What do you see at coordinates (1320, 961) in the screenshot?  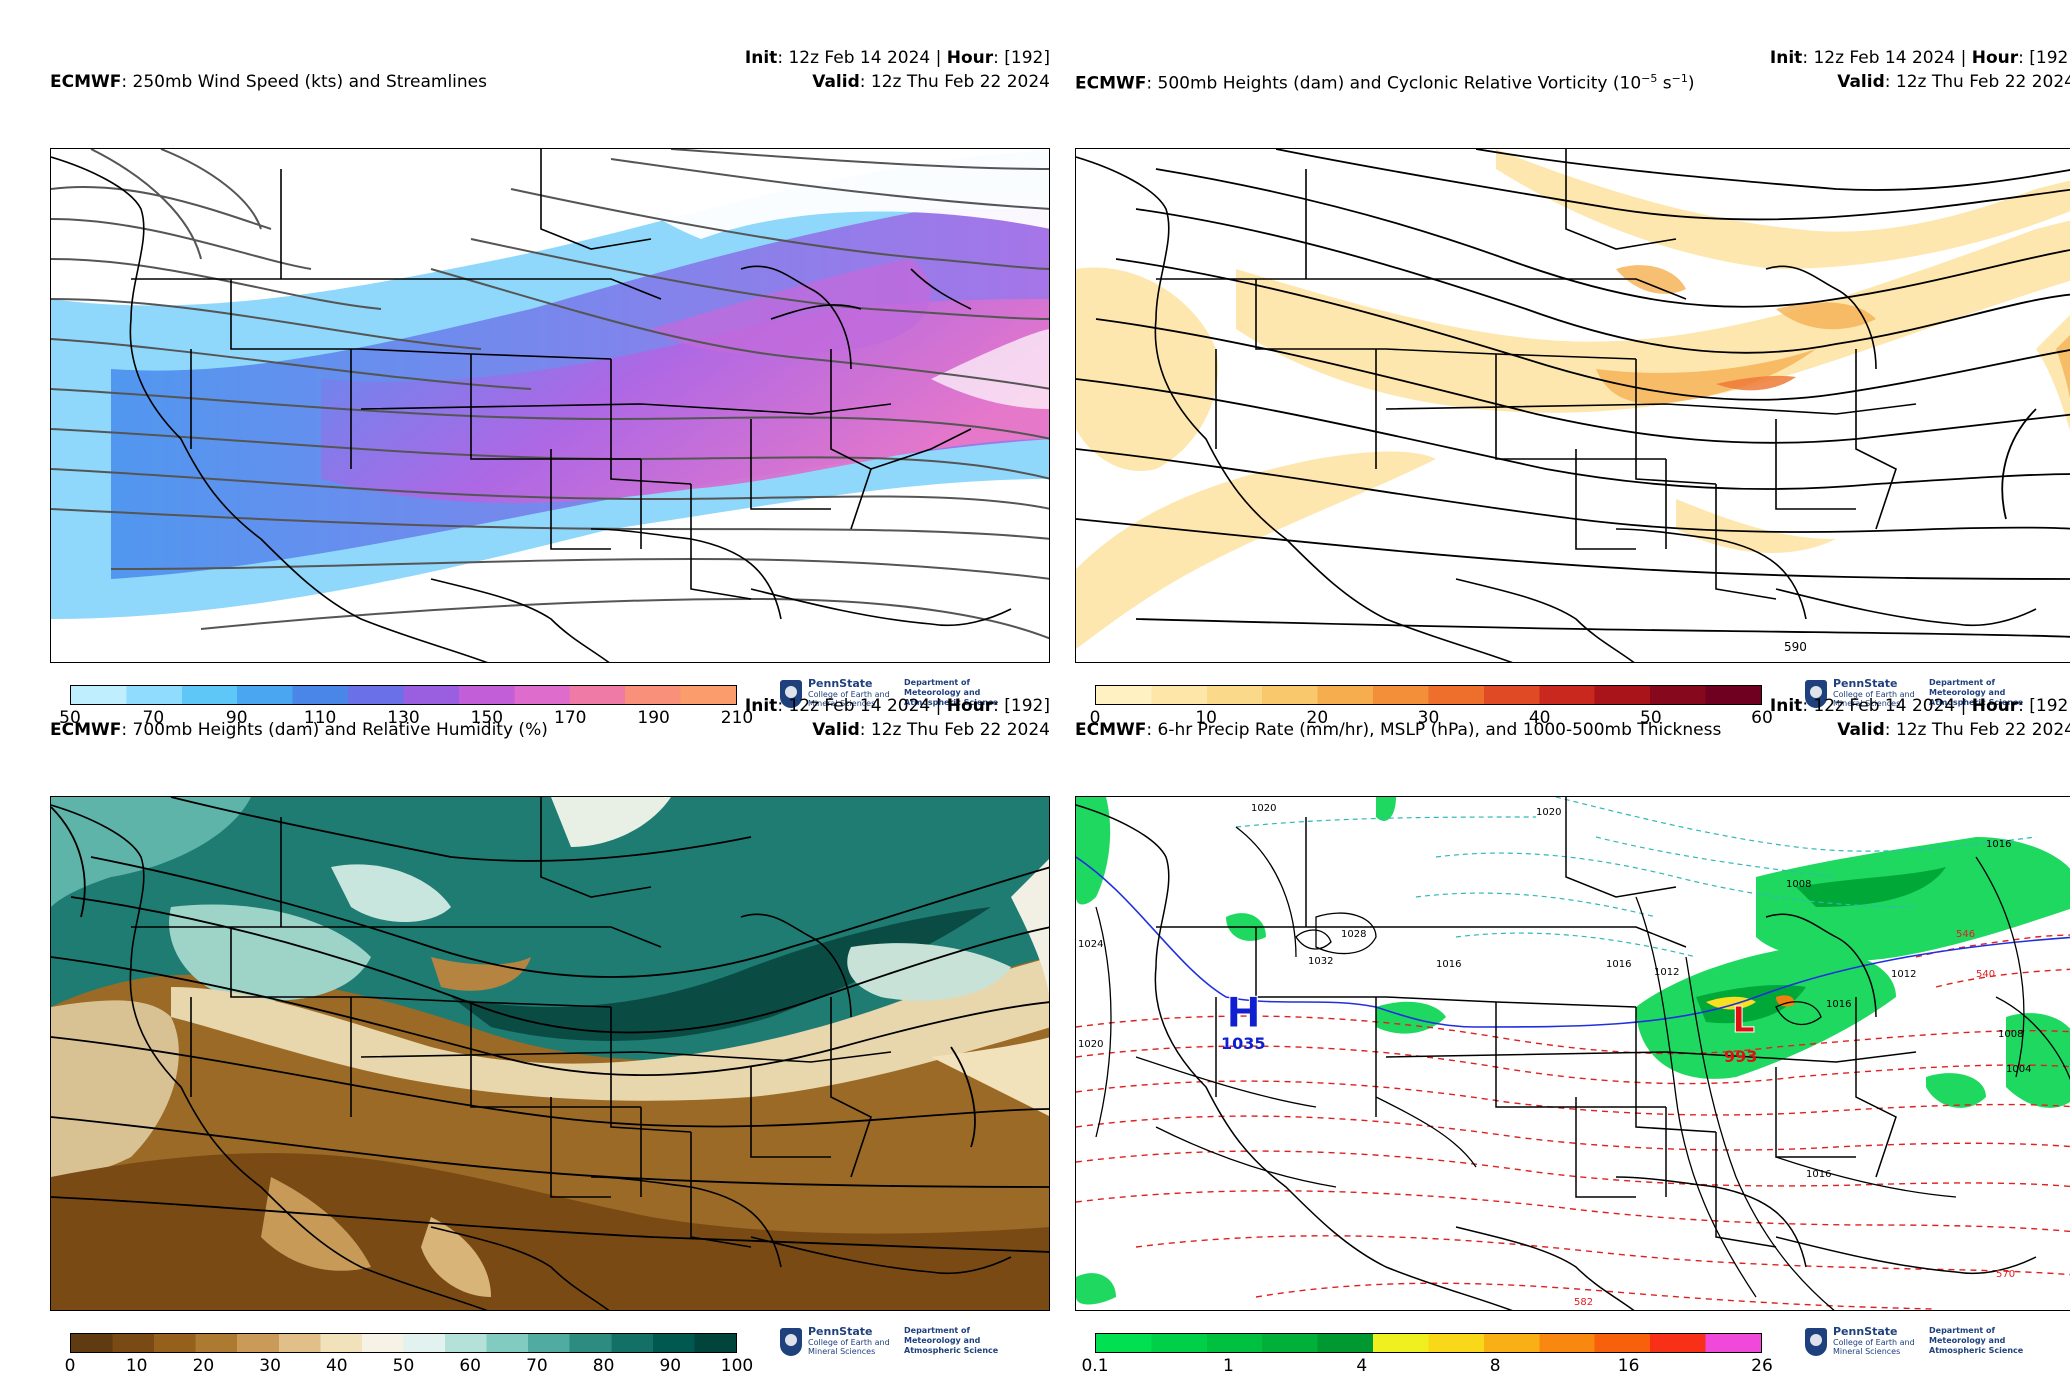 I see `isobar-label: 1032` at bounding box center [1320, 961].